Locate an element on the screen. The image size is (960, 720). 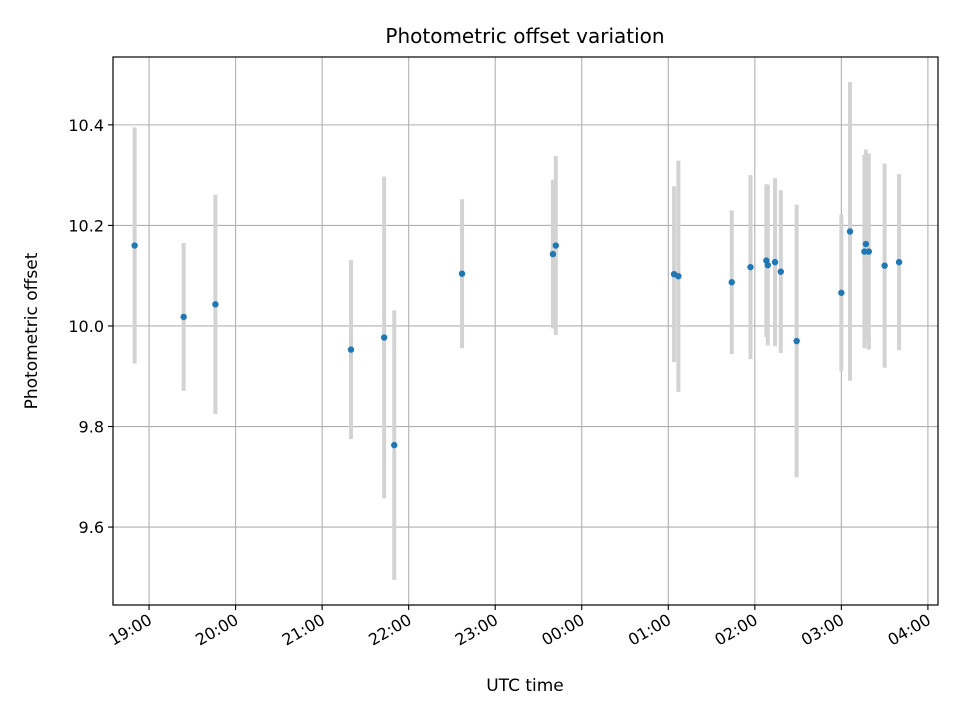
y-axis-ticks: 9.6 9.8 10.0 10.2 10.4 is located at coordinates (90, 326).